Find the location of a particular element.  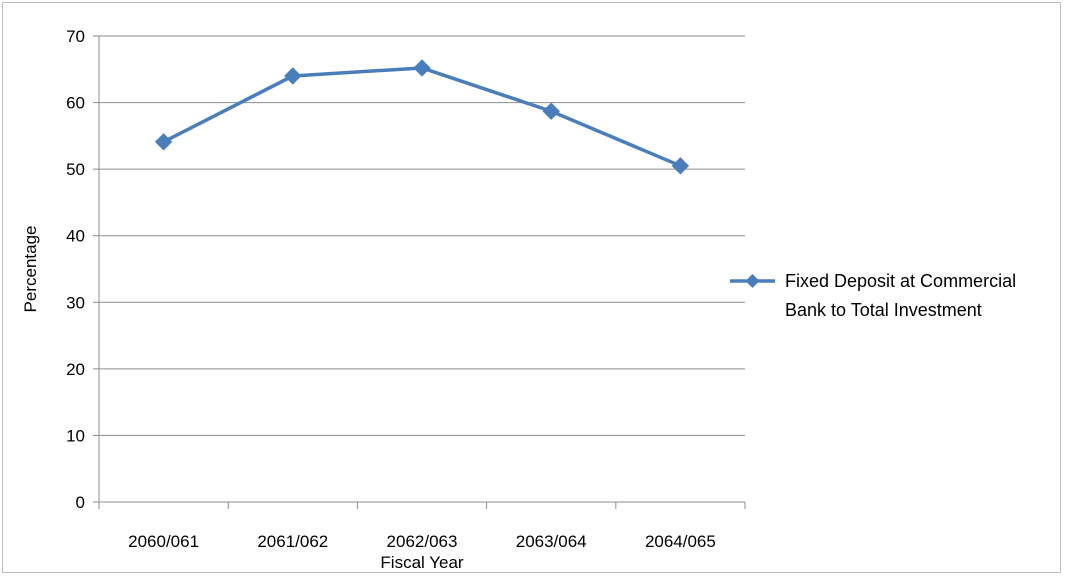

x-tick-label-2063/064: 2063/064 is located at coordinates (551, 541).